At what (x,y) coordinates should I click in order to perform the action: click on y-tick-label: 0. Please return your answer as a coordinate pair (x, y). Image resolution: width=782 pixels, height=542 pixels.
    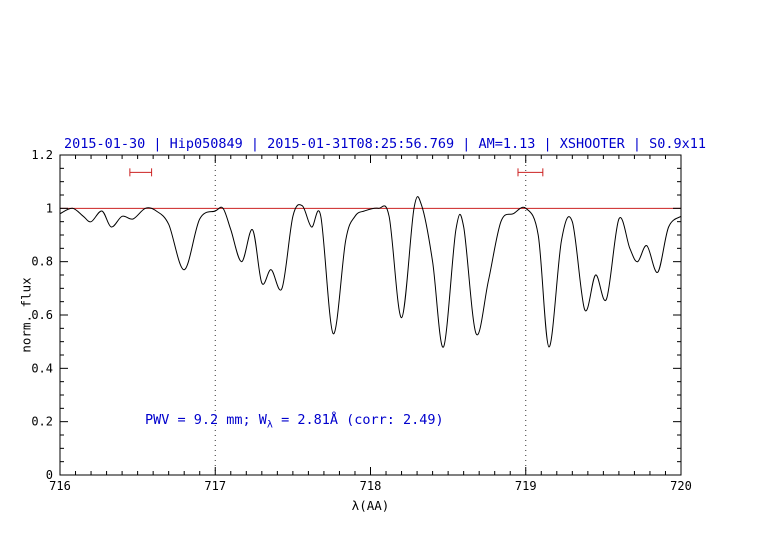
    Looking at the image, I should click on (49, 475).